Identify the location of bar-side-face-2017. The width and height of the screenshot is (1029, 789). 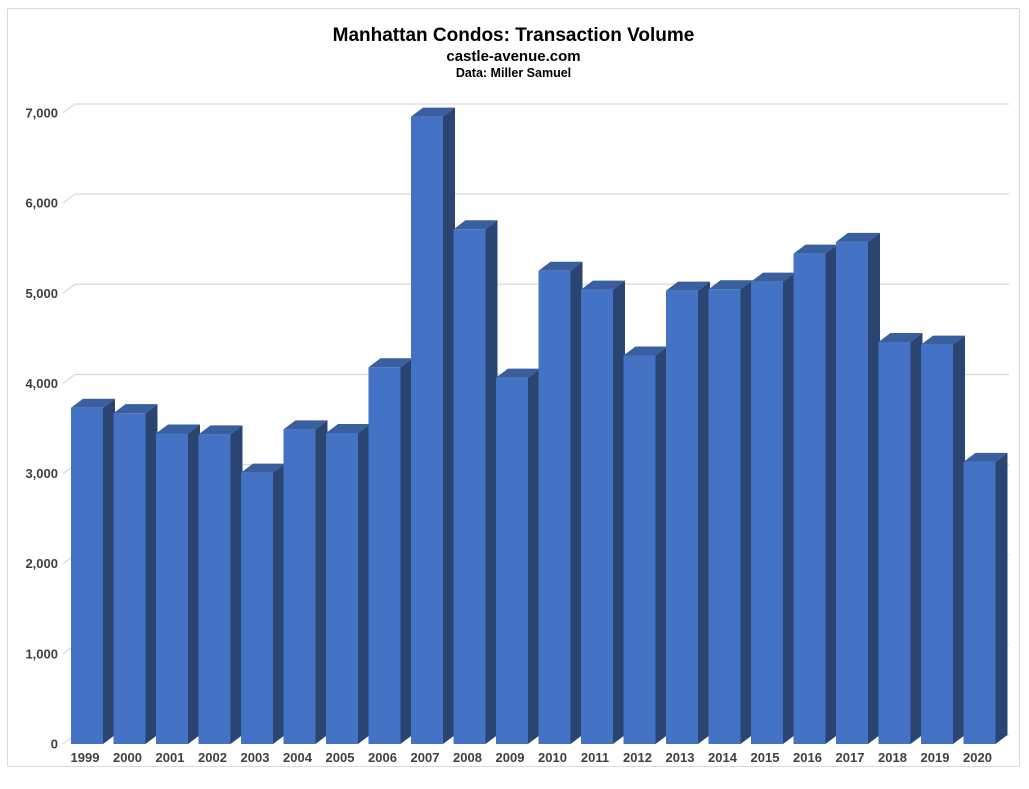
(874, 488).